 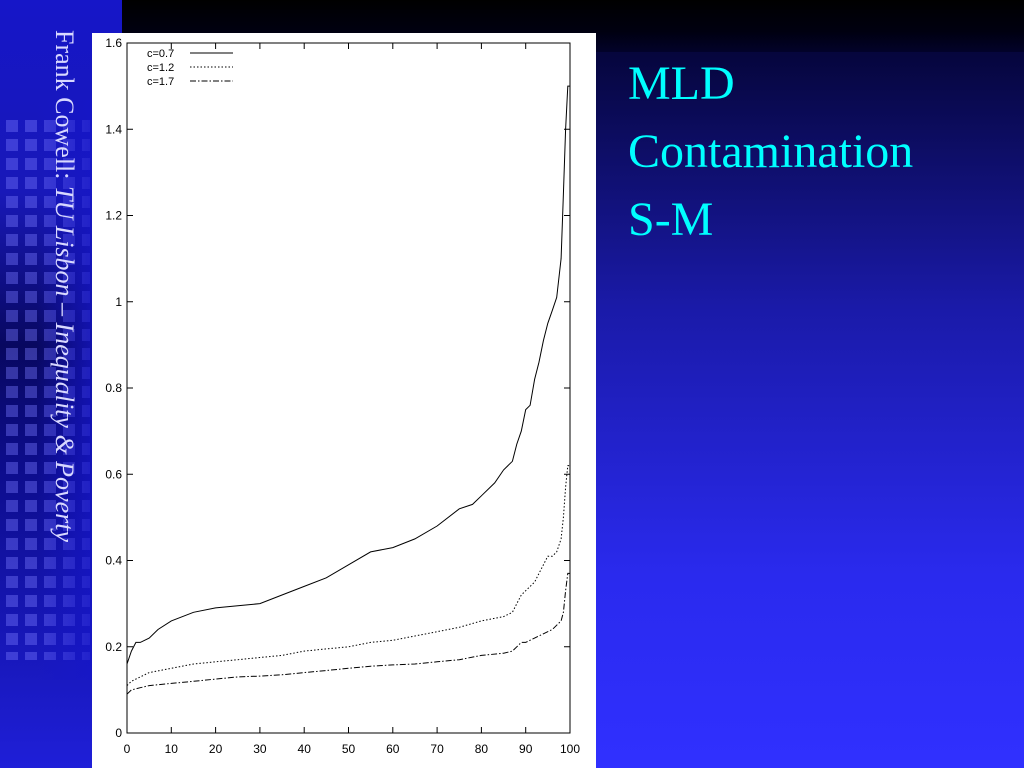 What do you see at coordinates (349, 749) in the screenshot?
I see `x-tick-label: 50` at bounding box center [349, 749].